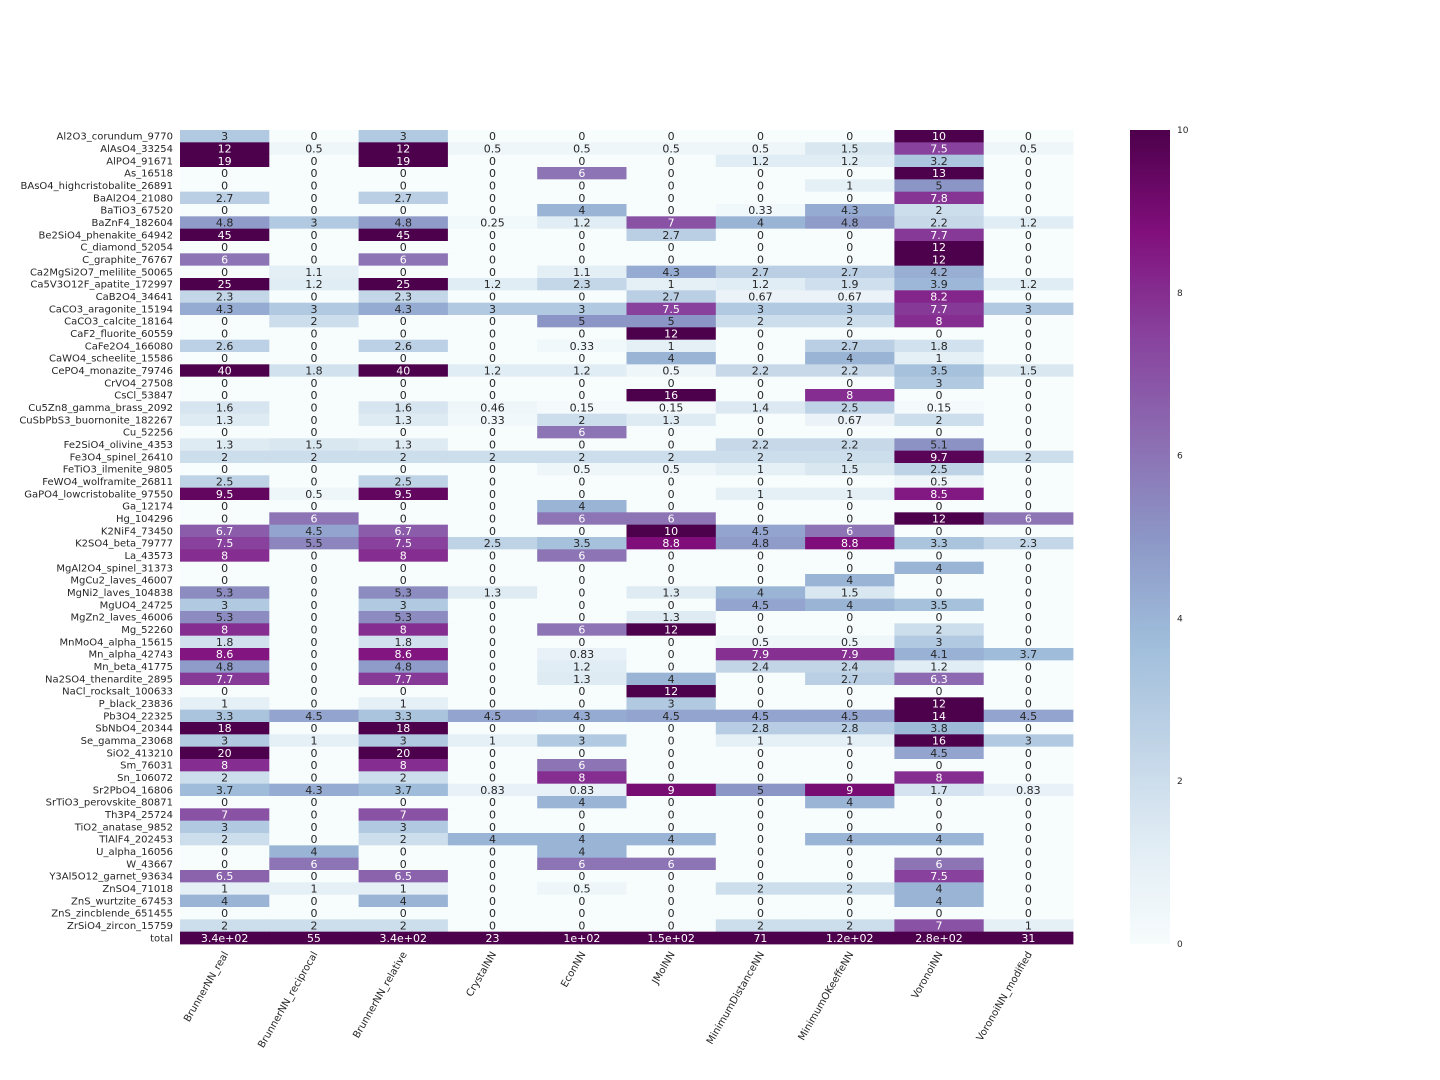 The height and width of the screenshot is (1080, 1440). I want to click on cell-value-label: 1, so click(1028, 926).